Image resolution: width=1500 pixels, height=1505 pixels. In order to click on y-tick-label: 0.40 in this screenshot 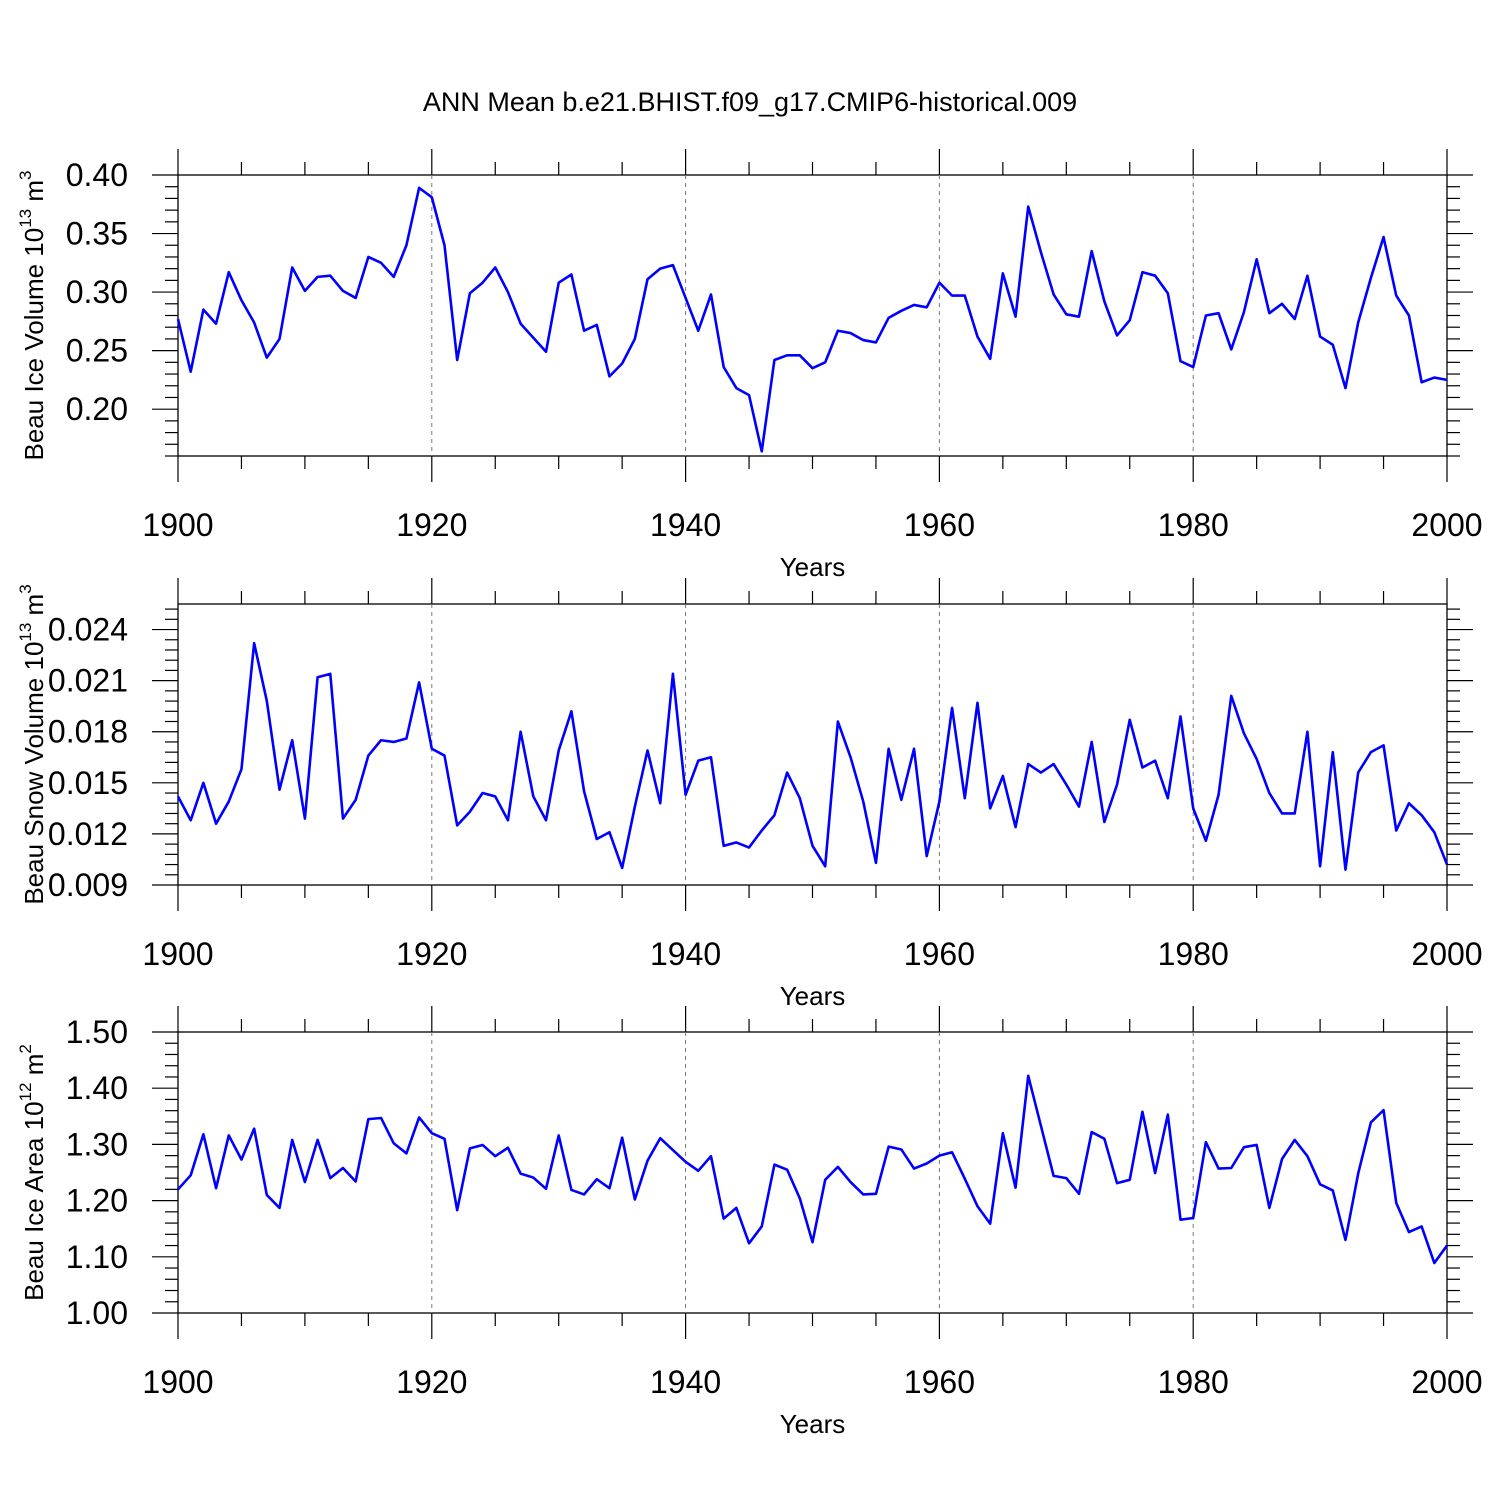, I will do `click(97, 175)`.